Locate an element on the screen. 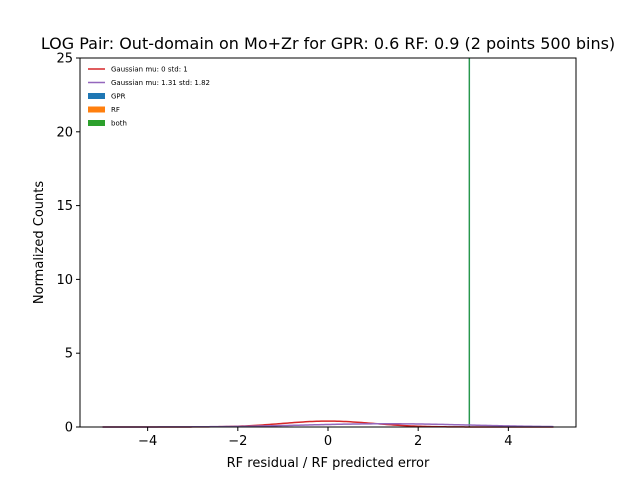  legend-label-both: both is located at coordinates (119, 124).